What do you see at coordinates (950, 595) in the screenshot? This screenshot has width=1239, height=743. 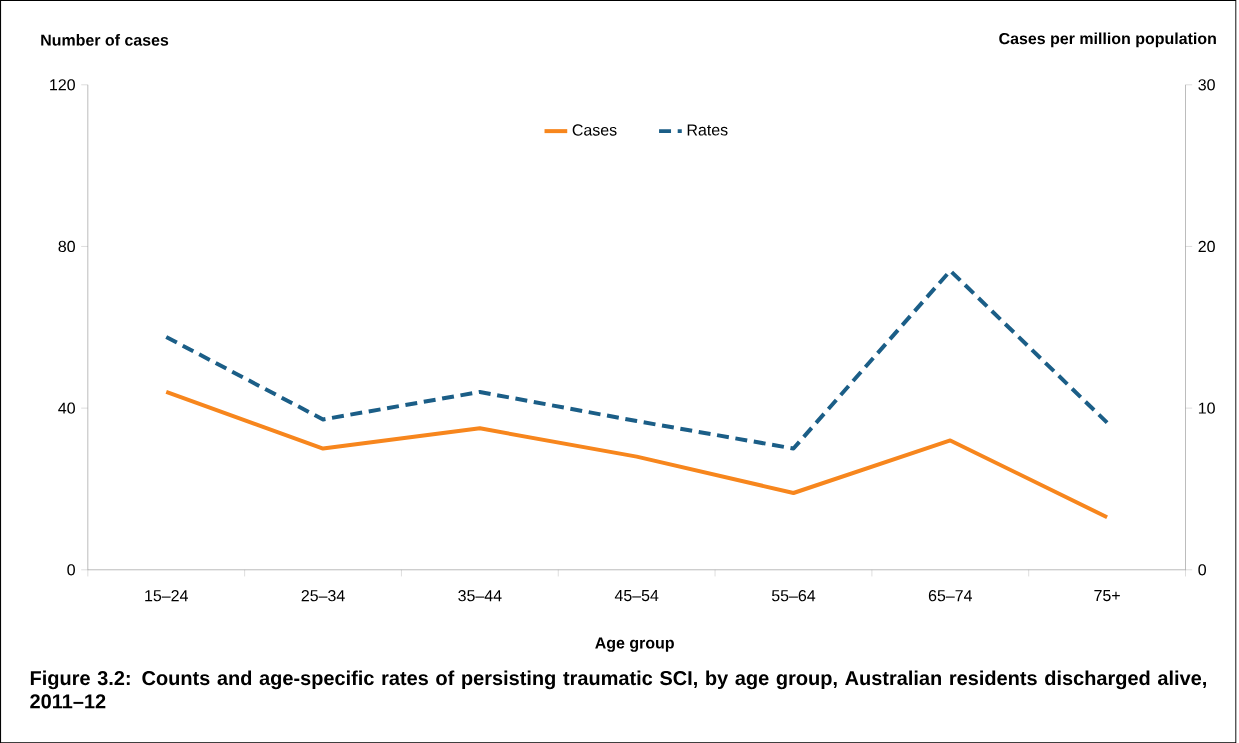 I see `x-tick-label: 65–74` at bounding box center [950, 595].